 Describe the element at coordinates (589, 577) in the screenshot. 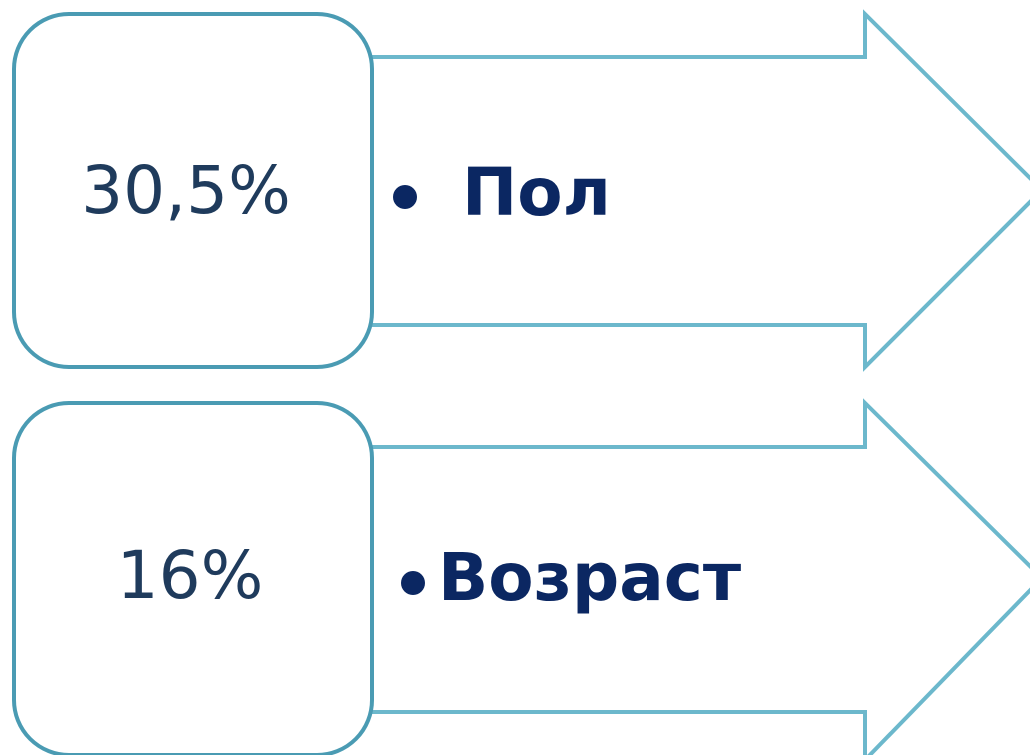

I see `label: Возраст` at that location.